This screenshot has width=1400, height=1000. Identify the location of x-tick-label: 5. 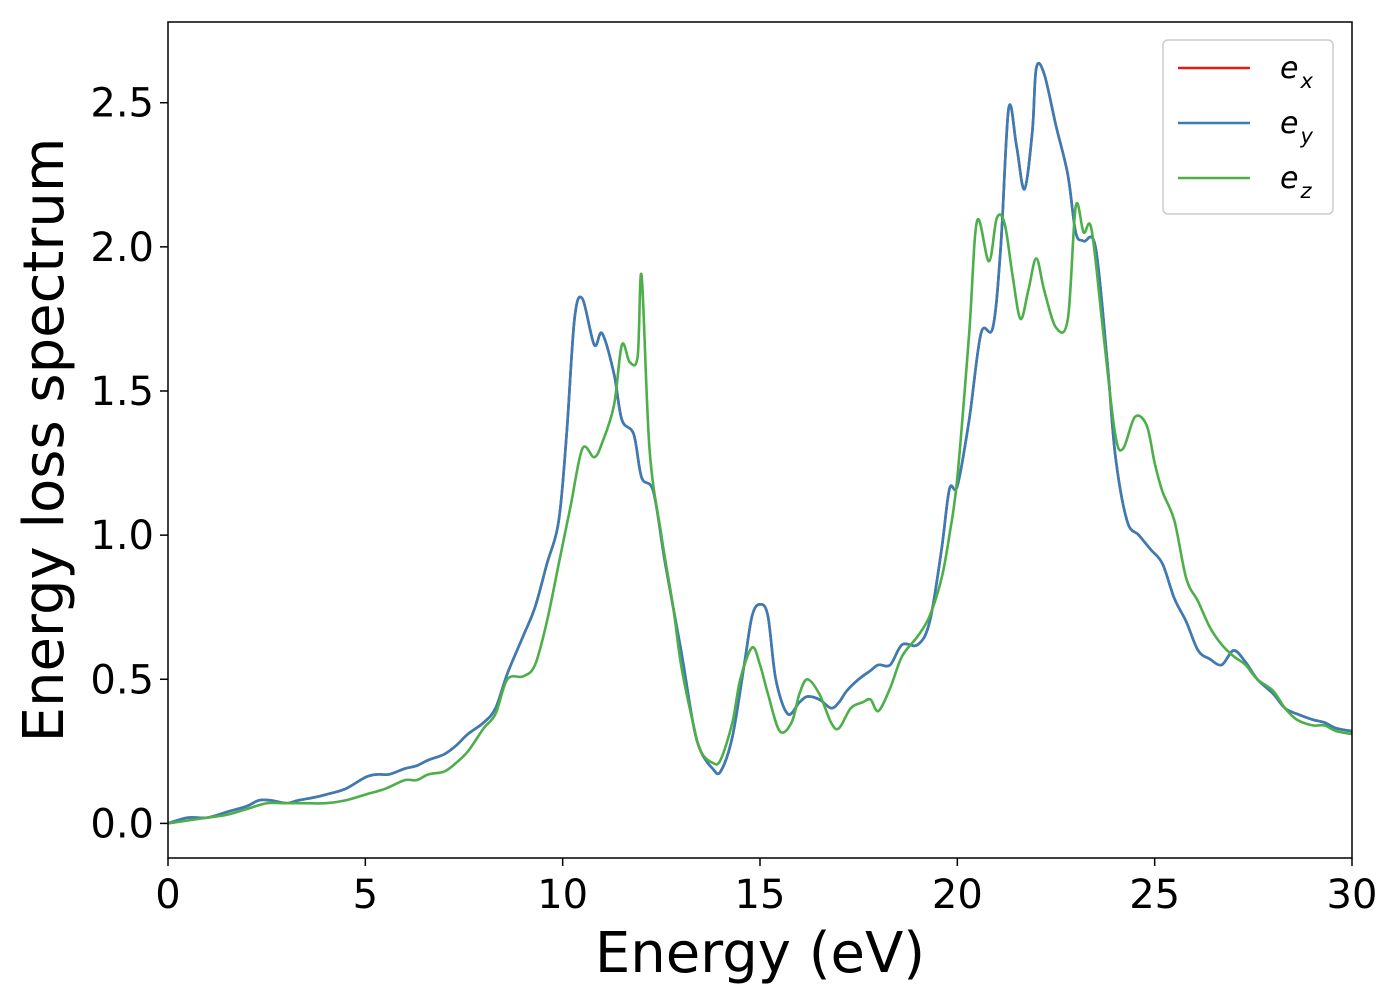
(365, 895).